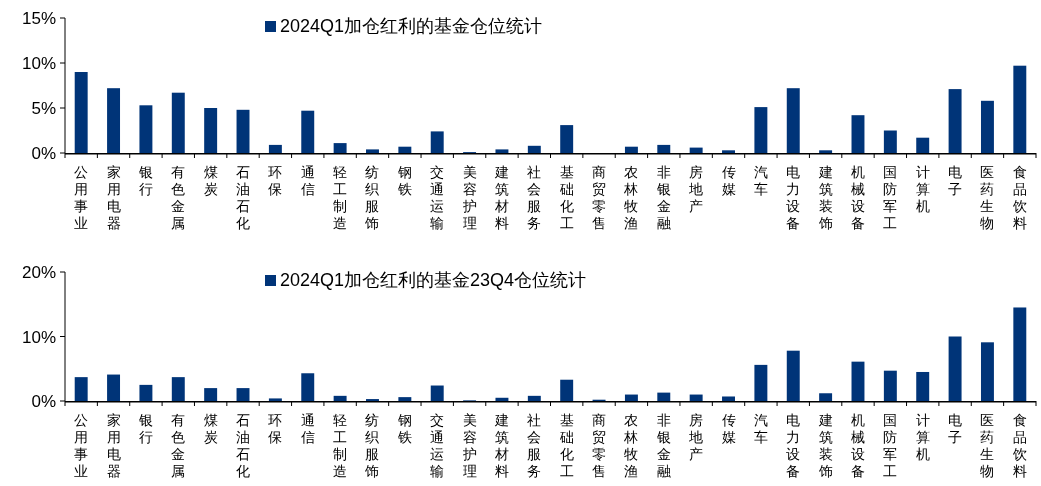  I want to click on legend-label: 2024Q1加仓红利的基金仓位统计, so click(411, 26).